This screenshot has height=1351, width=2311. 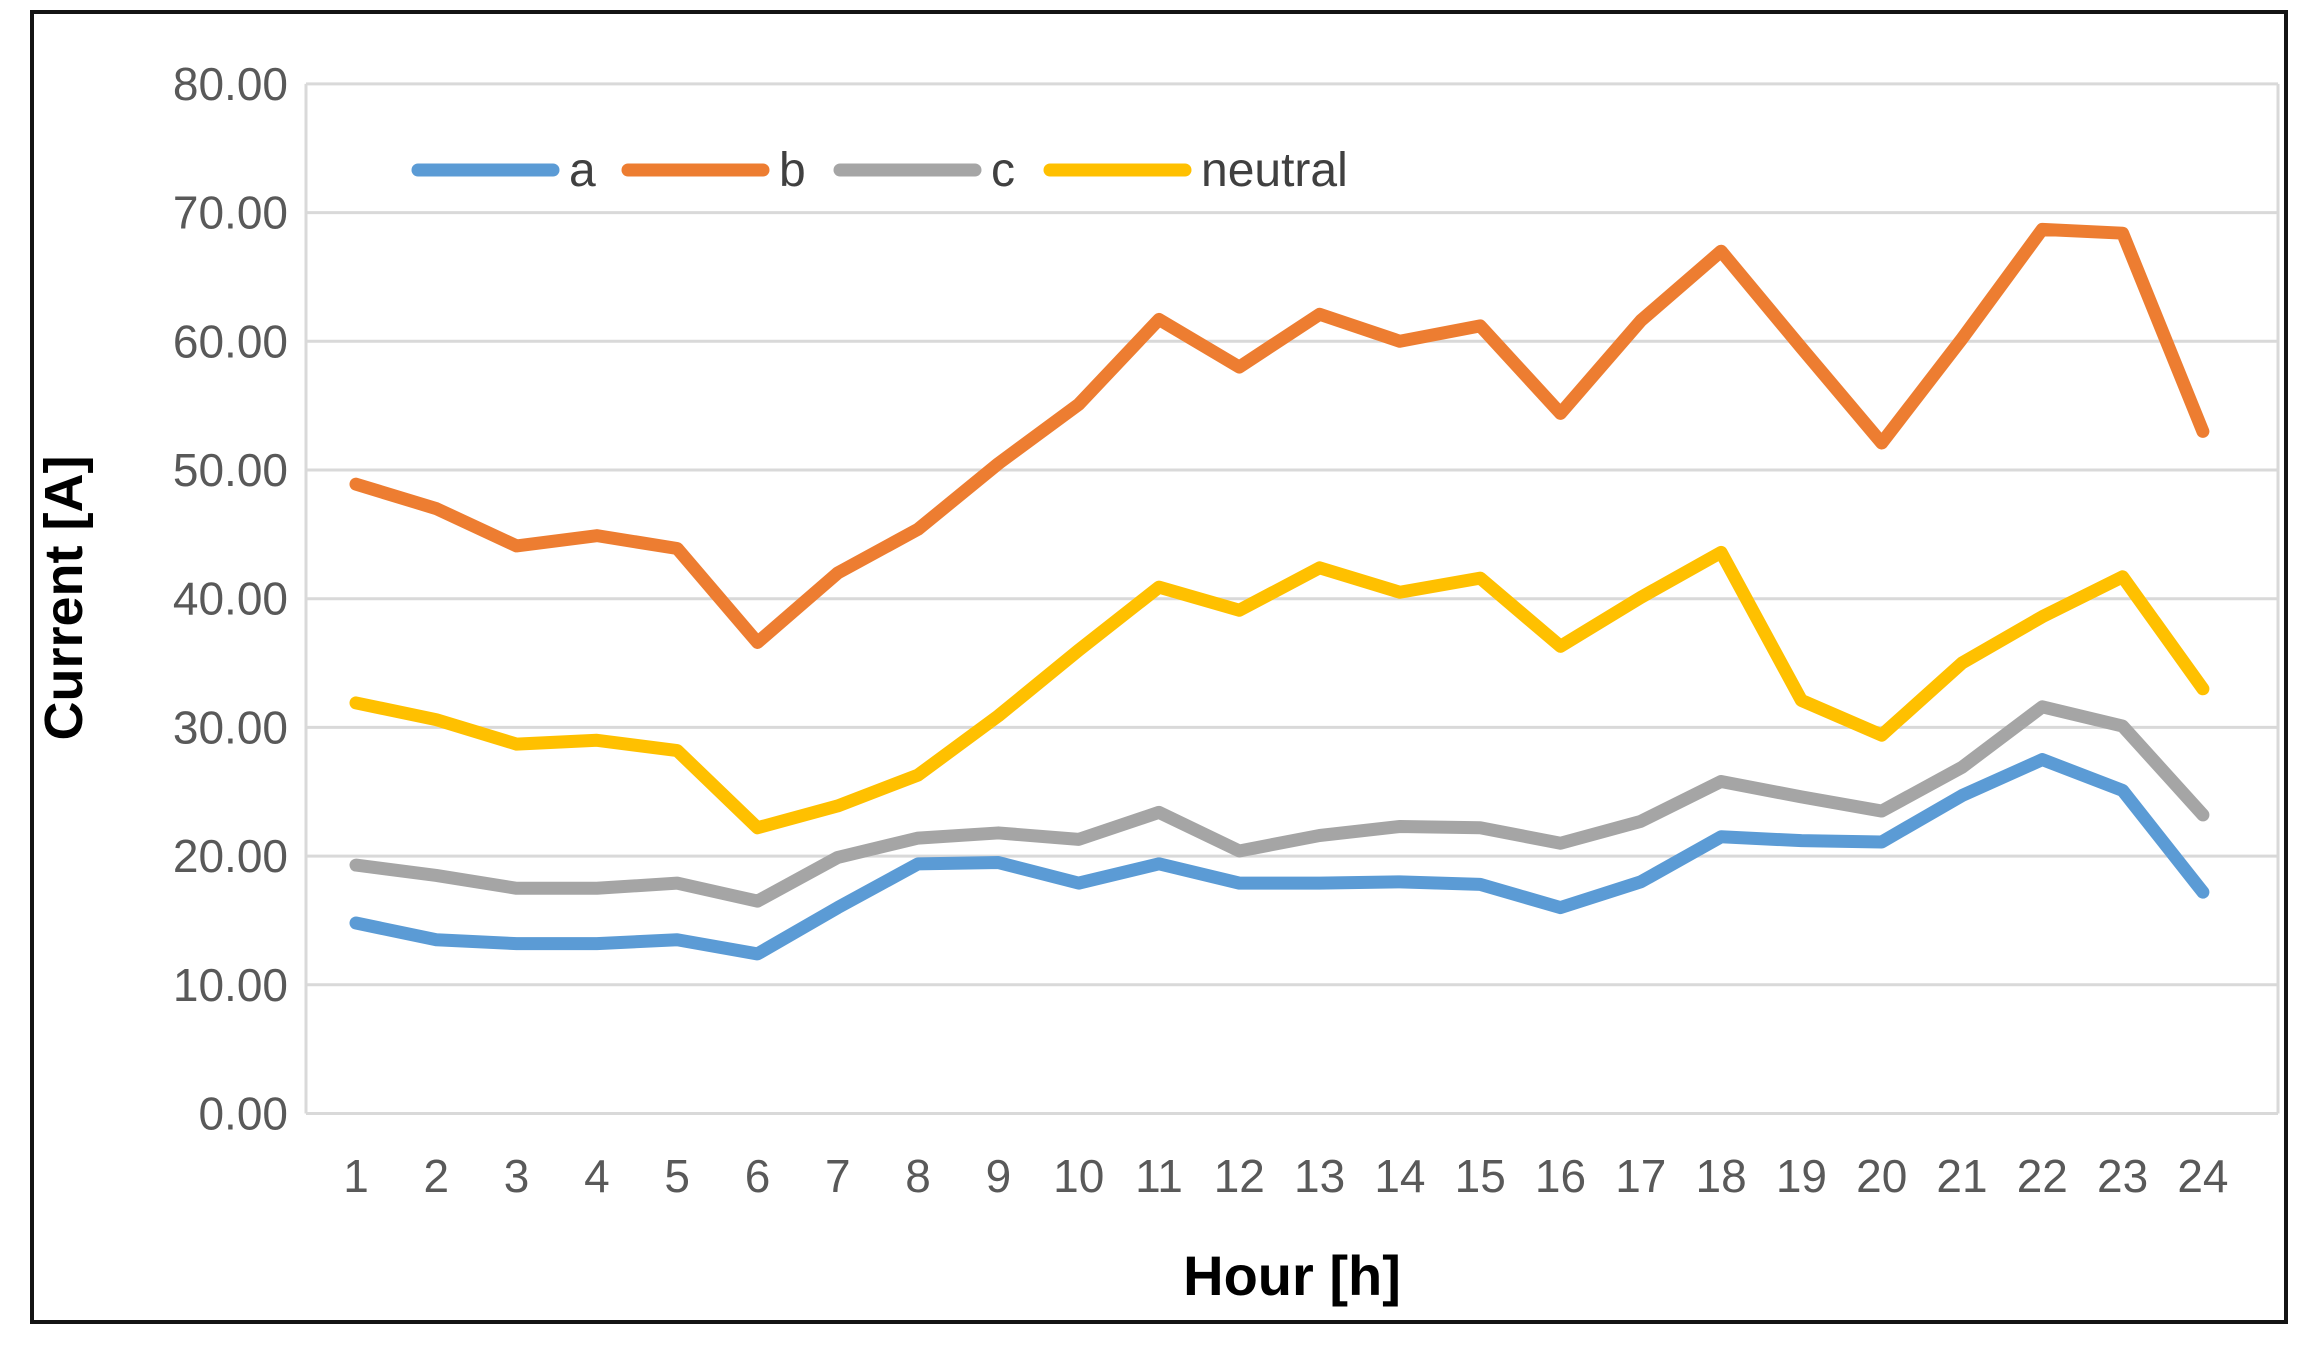 What do you see at coordinates (64, 598) in the screenshot?
I see `y-axis-title: Current [A]` at bounding box center [64, 598].